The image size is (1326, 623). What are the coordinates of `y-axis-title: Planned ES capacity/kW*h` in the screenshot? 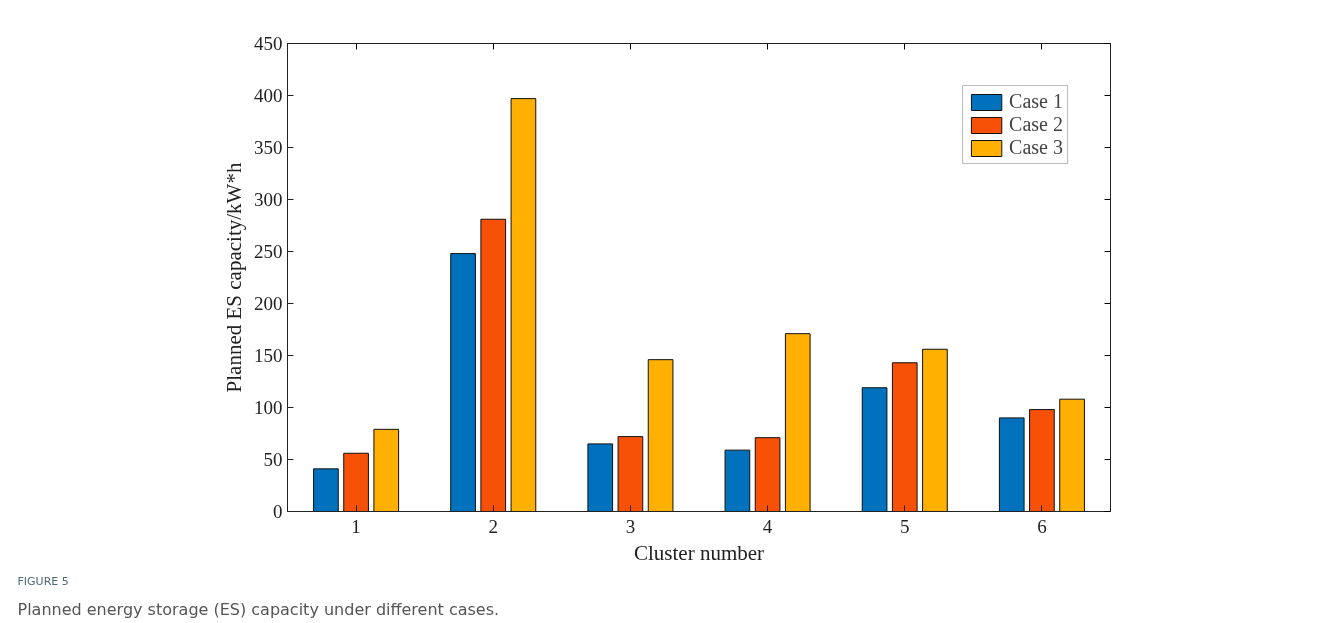 It's located at (234, 277).